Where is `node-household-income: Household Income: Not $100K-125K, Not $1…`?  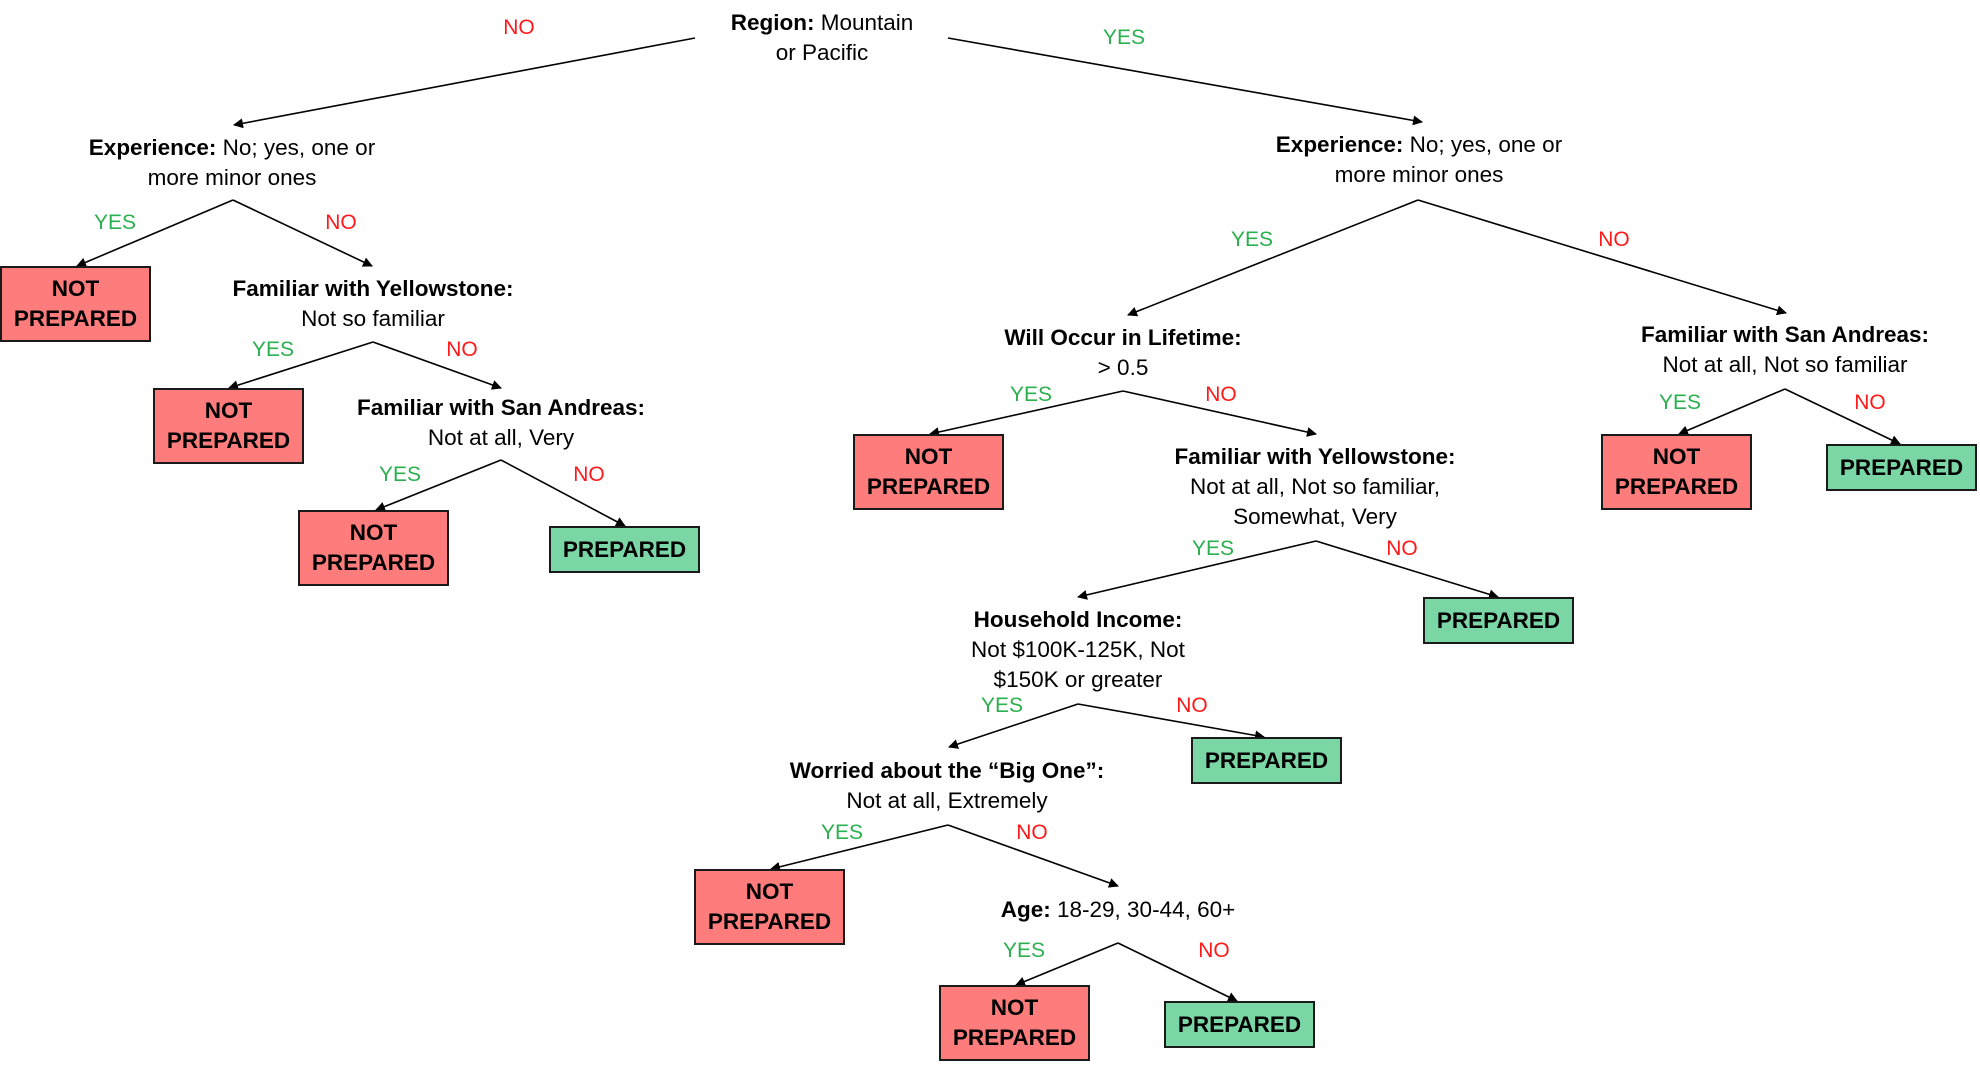
node-household-income: Household Income: Not $100K-125K, Not $1… is located at coordinates (1078, 650).